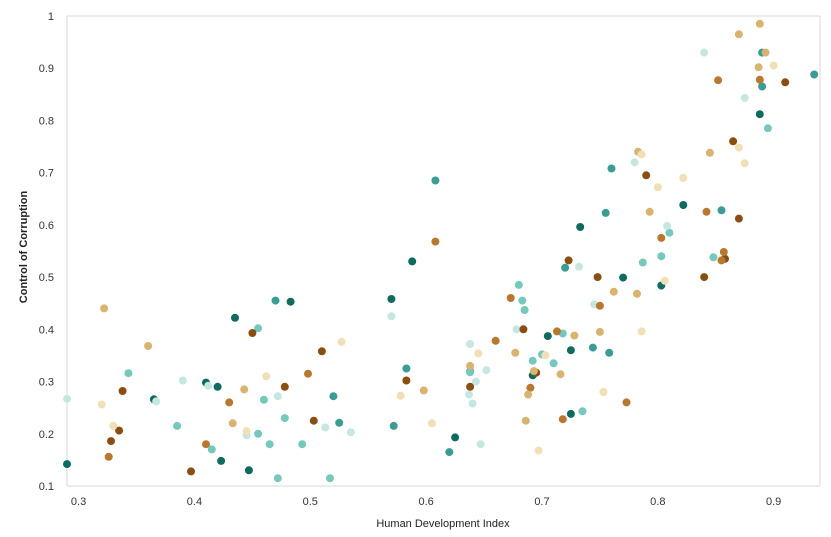 This screenshot has height=537, width=831. Describe the element at coordinates (657, 502) in the screenshot. I see `x-tick-label: 0.8` at that location.